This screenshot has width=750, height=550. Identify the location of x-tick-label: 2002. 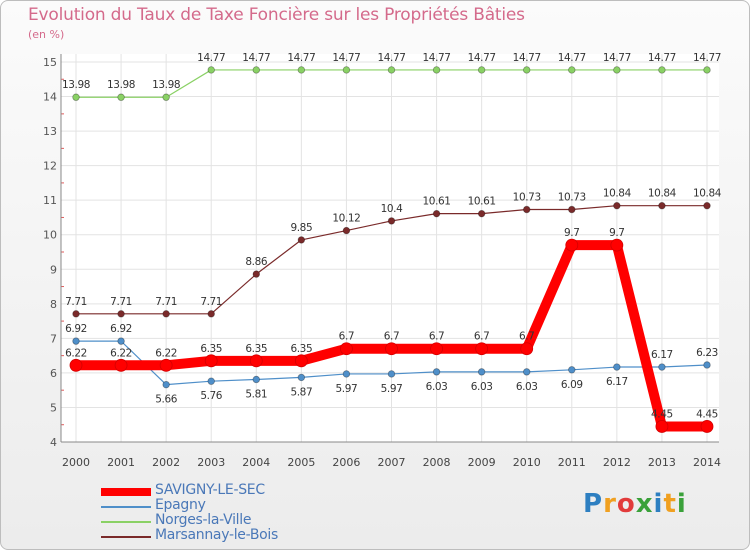
(166, 462).